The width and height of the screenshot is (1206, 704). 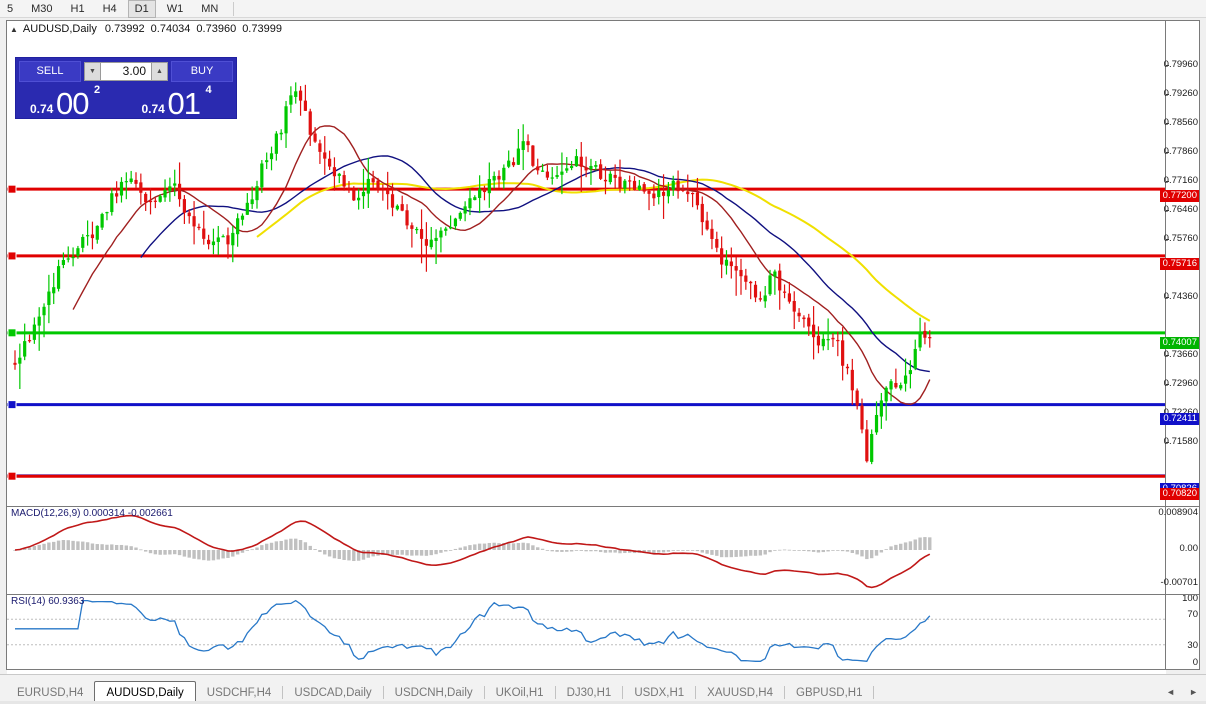 I want to click on price-level-badge-red: 0.70820, so click(x=1179, y=494).